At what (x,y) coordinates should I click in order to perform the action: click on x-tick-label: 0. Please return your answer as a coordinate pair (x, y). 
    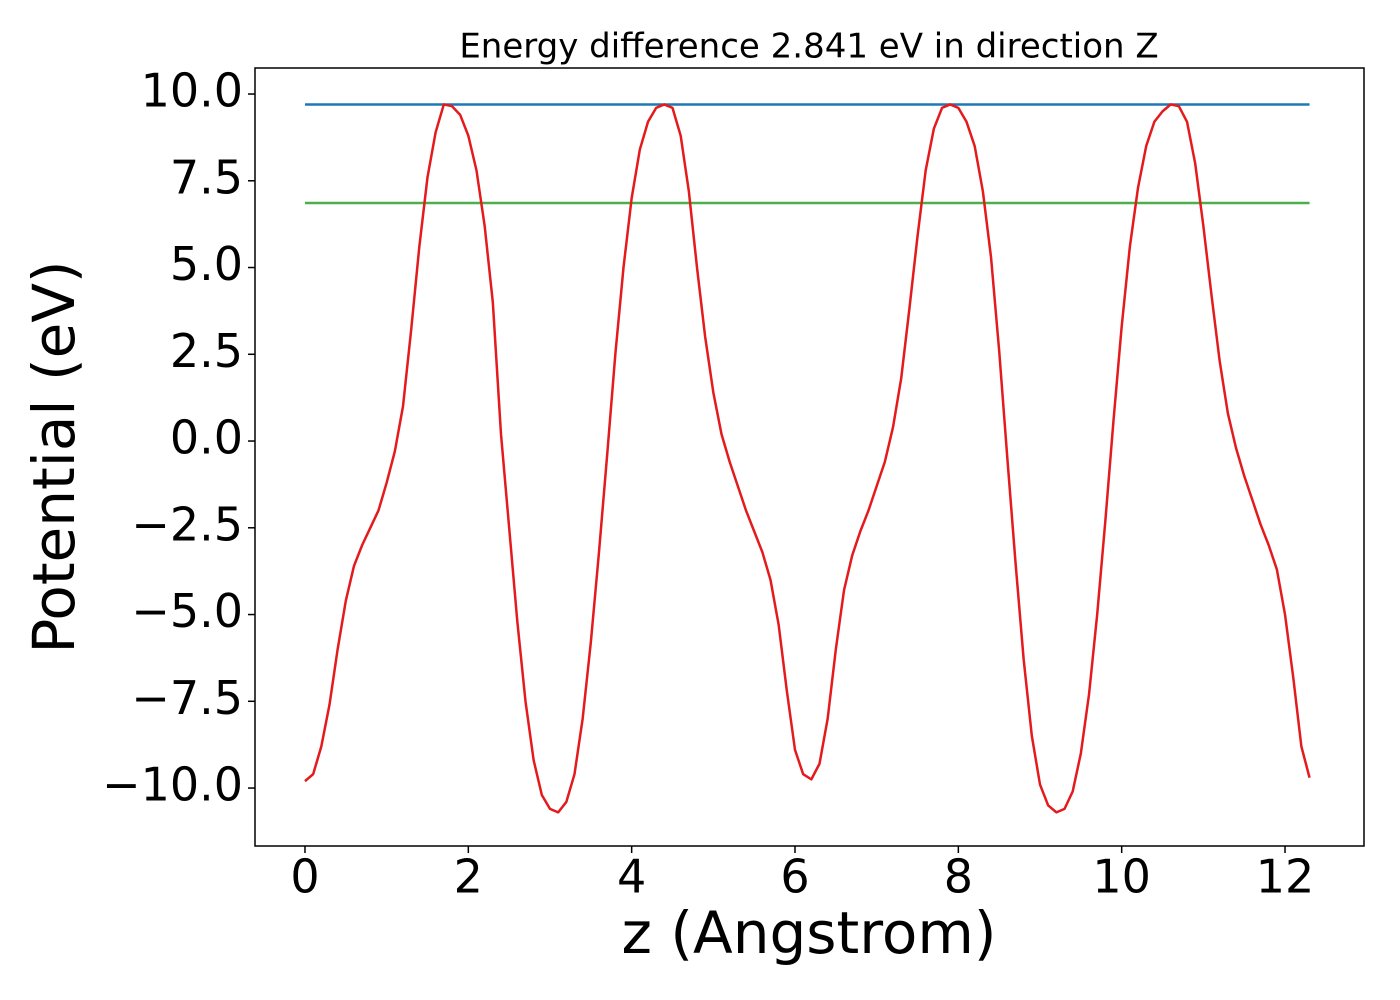
    Looking at the image, I should click on (304, 877).